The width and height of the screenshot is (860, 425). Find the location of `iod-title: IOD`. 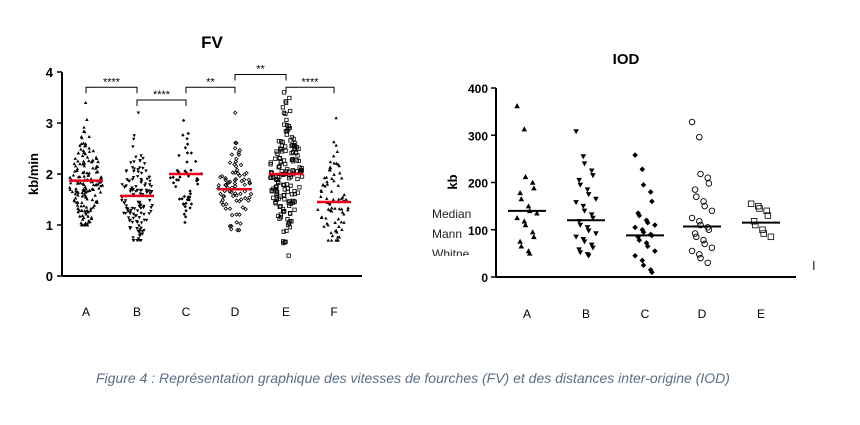

iod-title: IOD is located at coordinates (626, 59).